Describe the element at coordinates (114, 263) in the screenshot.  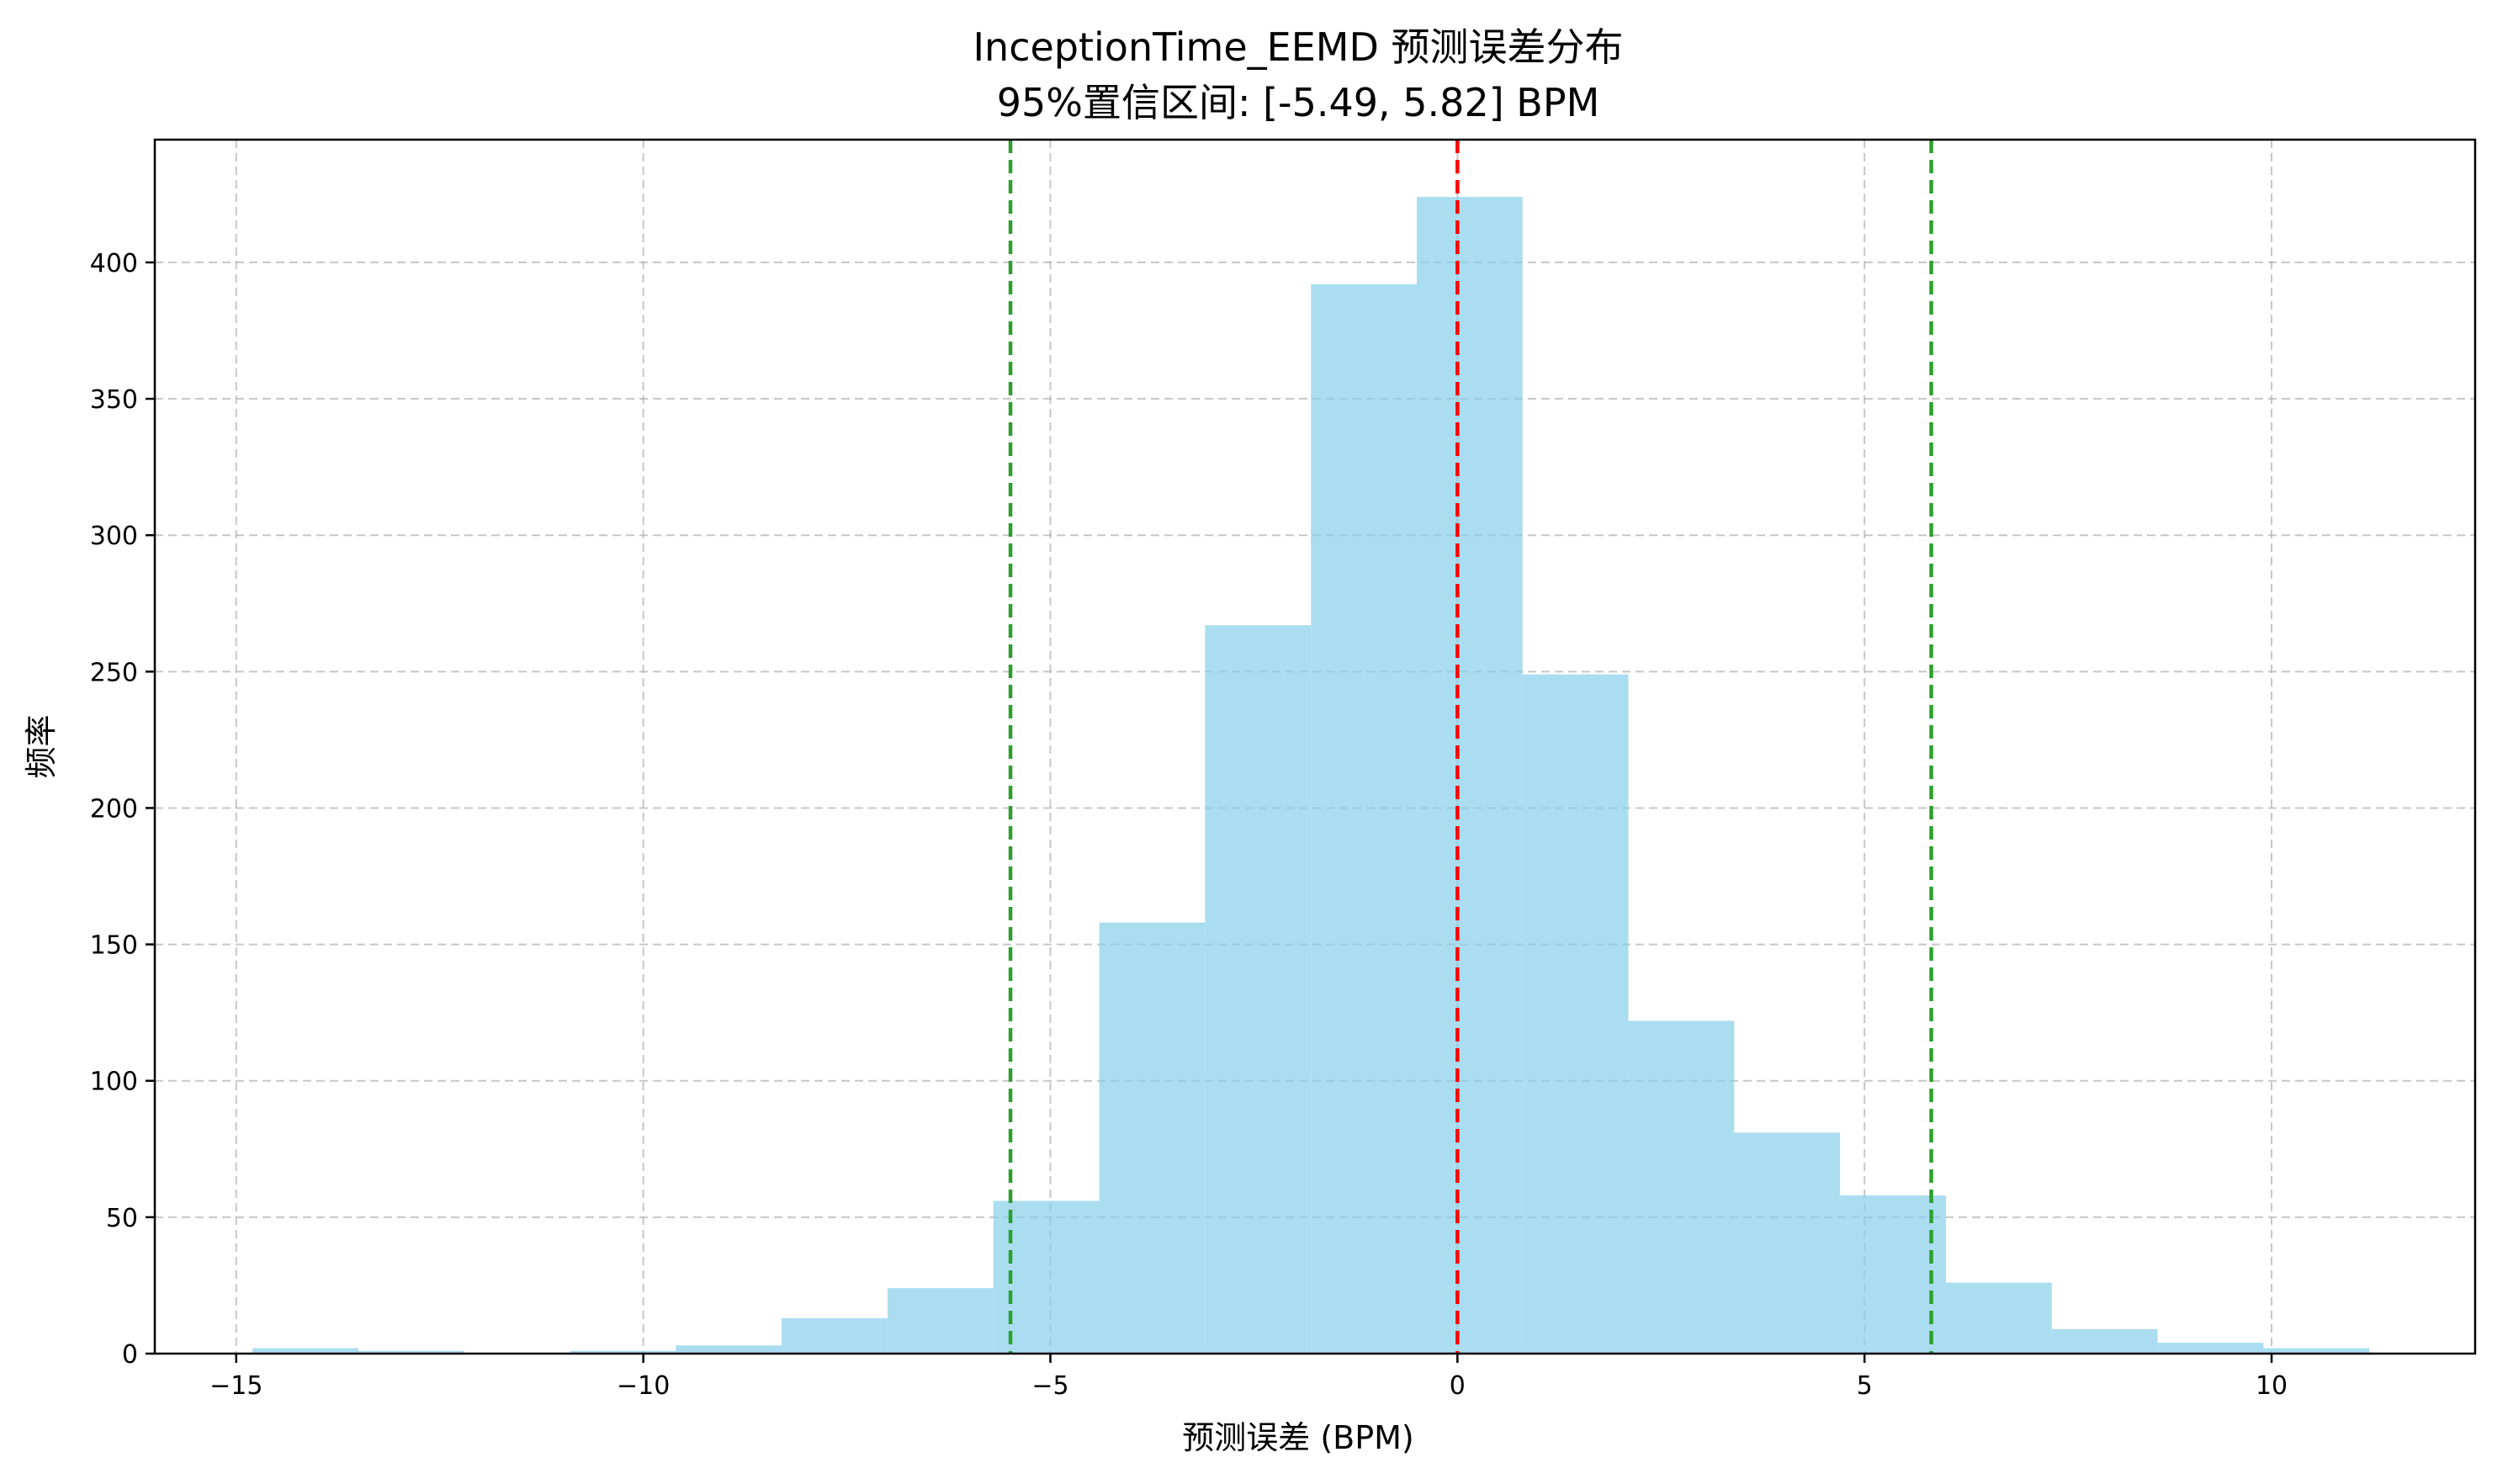
I see `y-tick-label: 400` at that location.